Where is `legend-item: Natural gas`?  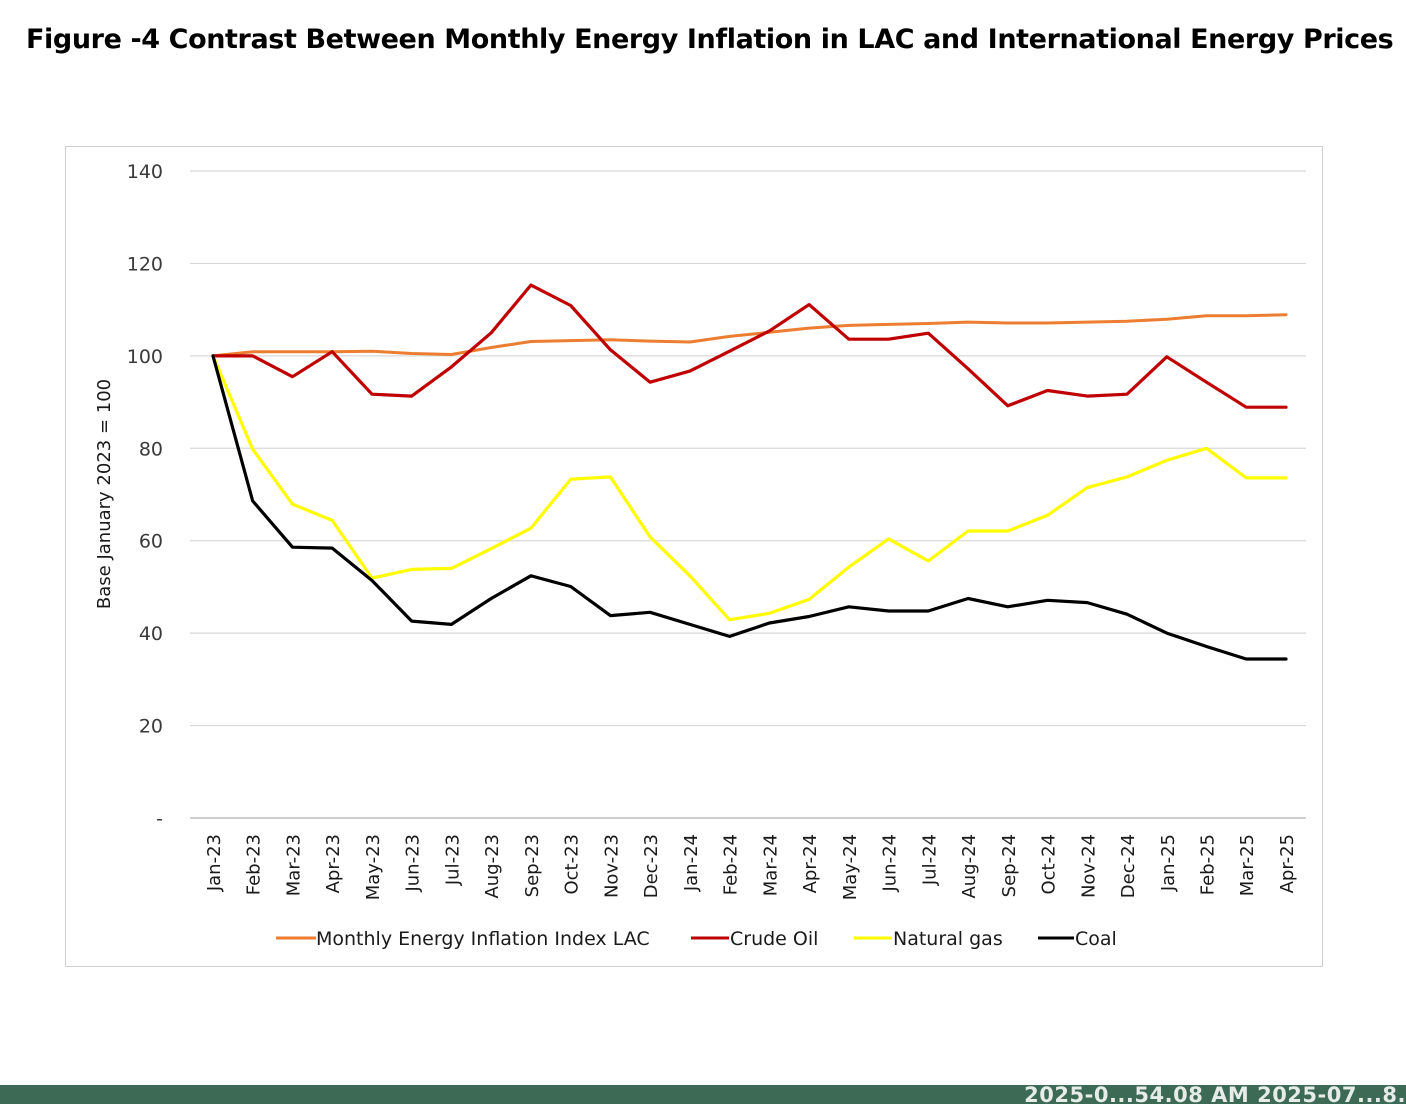 legend-item: Natural gas is located at coordinates (928, 939).